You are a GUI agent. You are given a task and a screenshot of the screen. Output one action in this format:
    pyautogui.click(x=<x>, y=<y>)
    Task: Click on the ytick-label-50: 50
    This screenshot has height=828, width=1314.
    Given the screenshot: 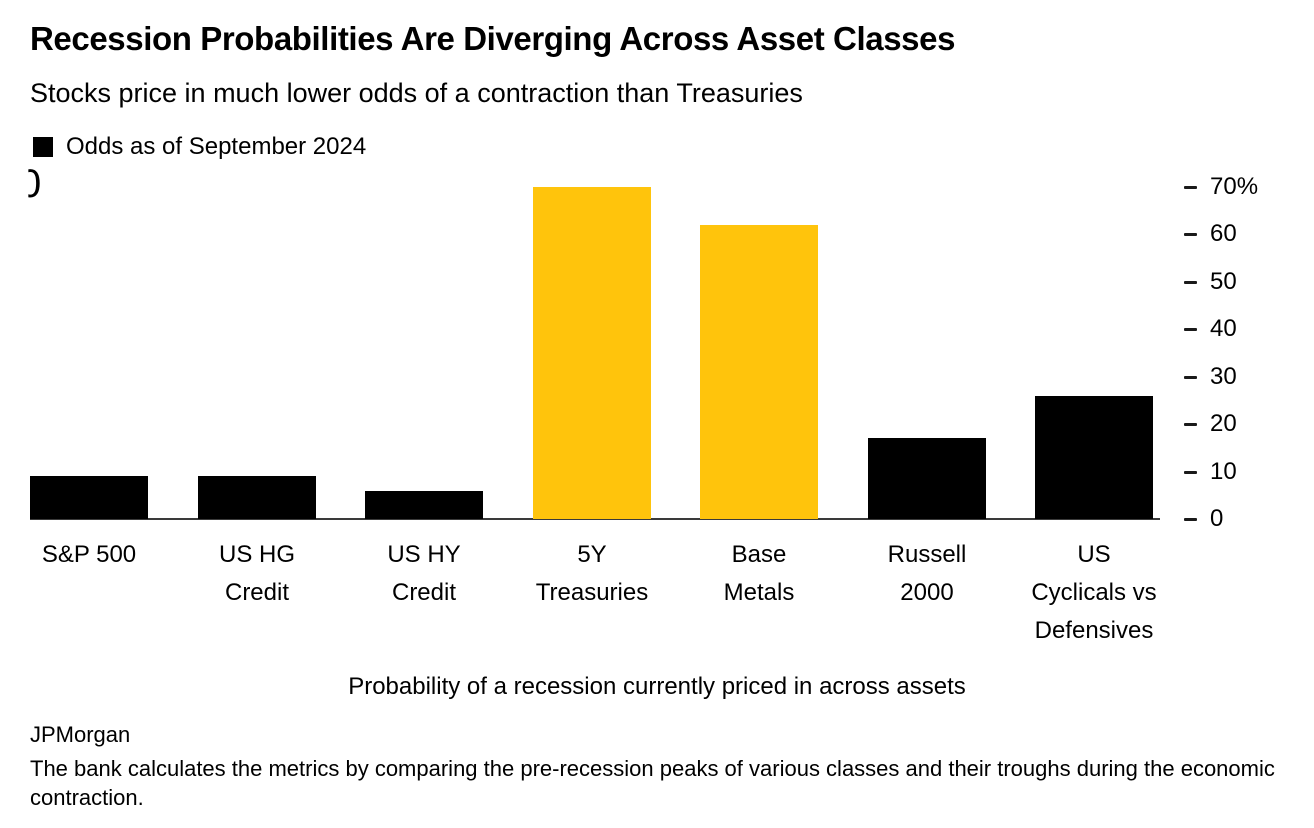 What is the action you would take?
    pyautogui.click(x=1223, y=281)
    